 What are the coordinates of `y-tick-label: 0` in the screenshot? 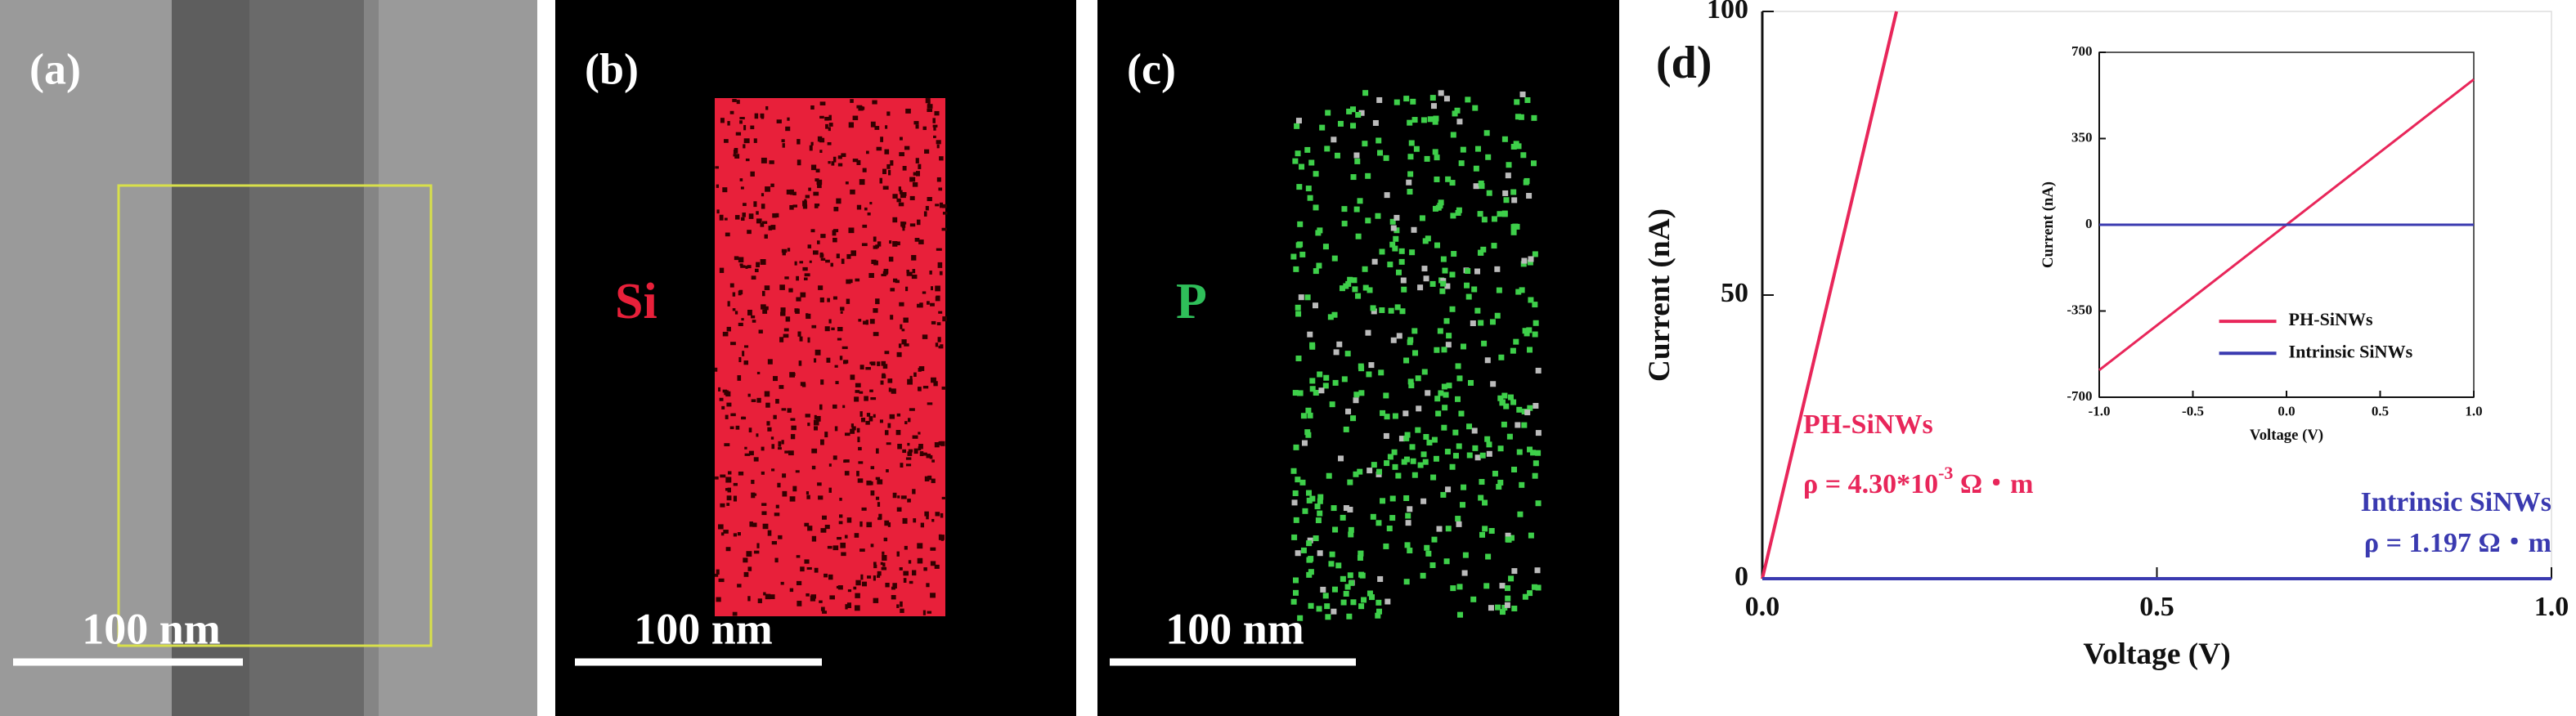 It's located at (2089, 223).